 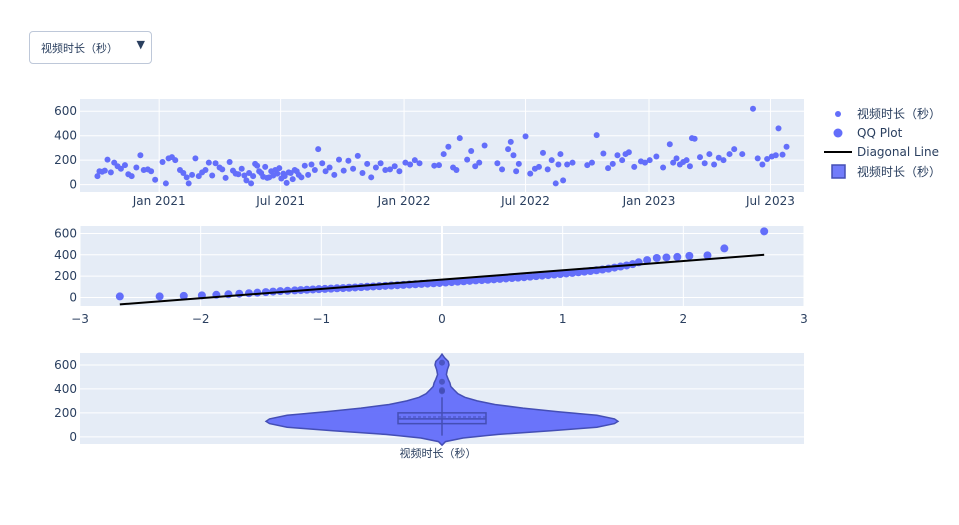 What do you see at coordinates (404, 201) in the screenshot?
I see `x-tick-label: Jan 2022` at bounding box center [404, 201].